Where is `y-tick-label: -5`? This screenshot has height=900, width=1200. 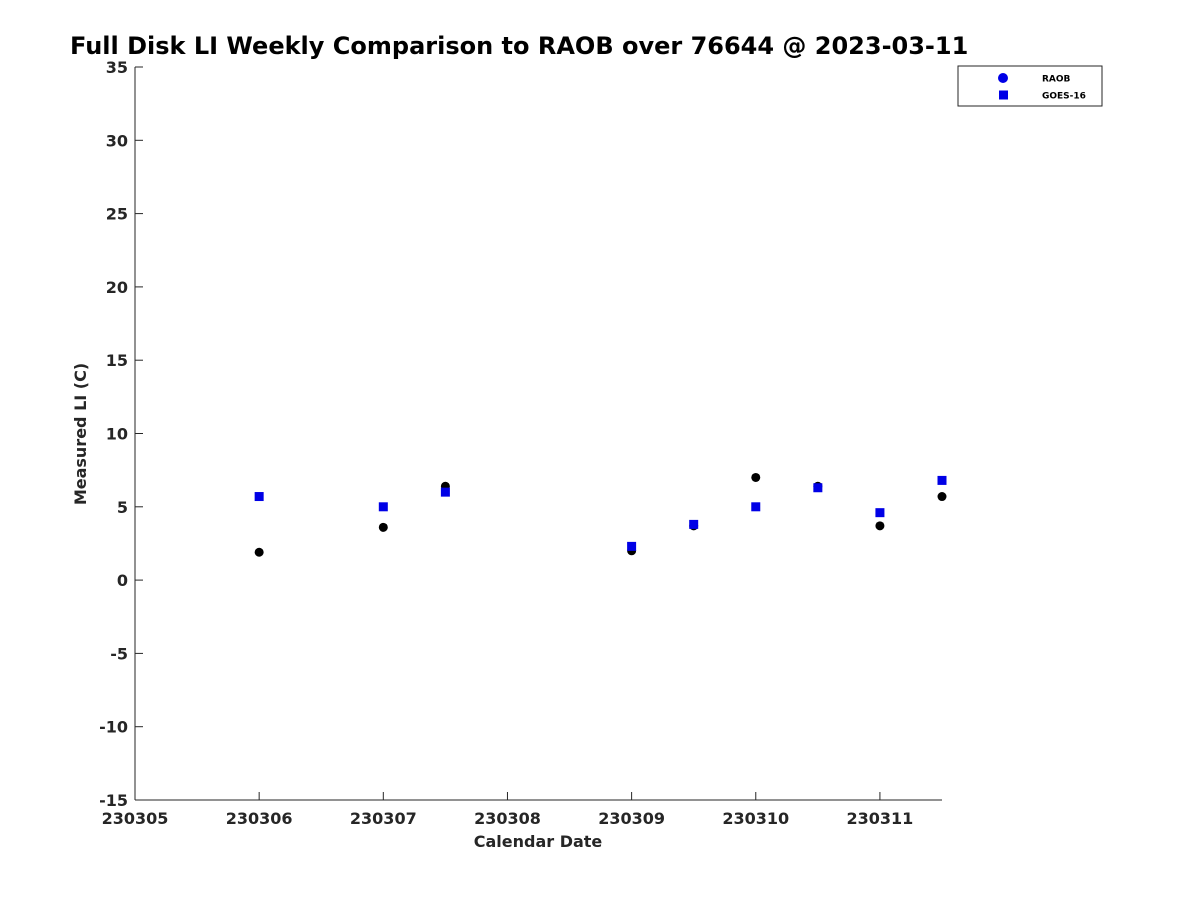
y-tick-label: -5 is located at coordinates (119, 653).